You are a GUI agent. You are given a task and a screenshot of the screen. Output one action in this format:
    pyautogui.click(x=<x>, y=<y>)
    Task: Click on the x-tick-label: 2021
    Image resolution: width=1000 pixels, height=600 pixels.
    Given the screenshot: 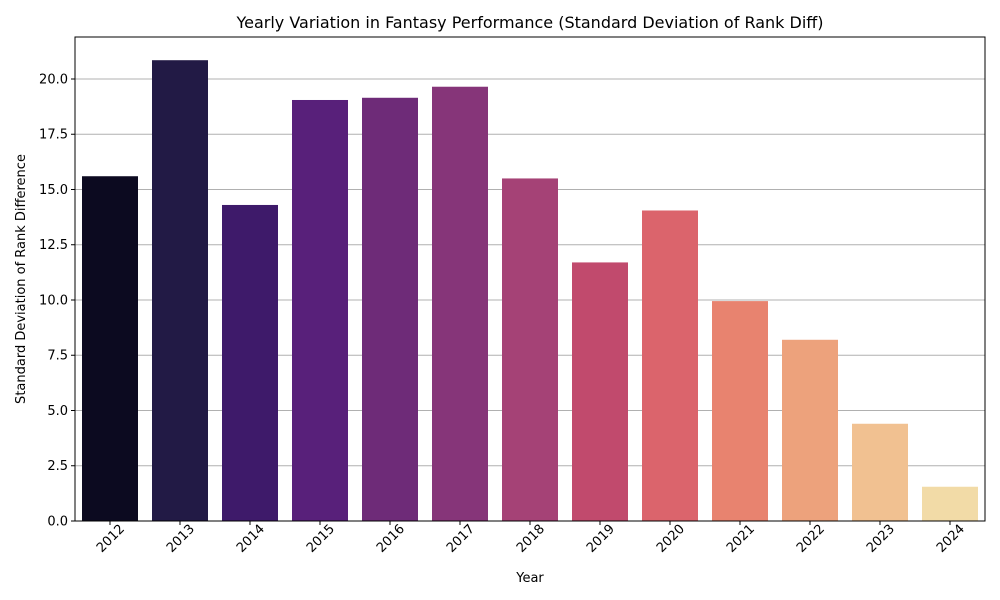 What is the action you would take?
    pyautogui.click(x=741, y=539)
    